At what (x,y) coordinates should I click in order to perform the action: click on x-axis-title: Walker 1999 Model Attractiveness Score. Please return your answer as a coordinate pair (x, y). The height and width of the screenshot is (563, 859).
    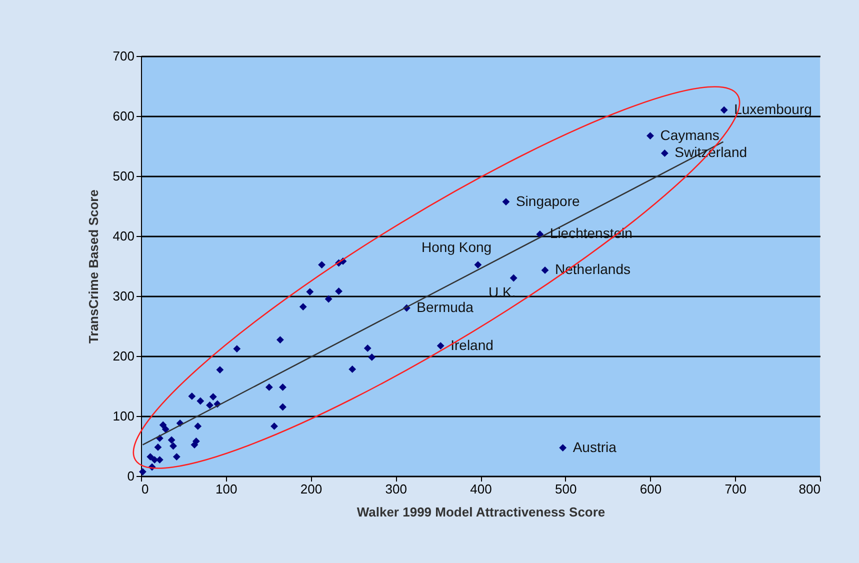
    Looking at the image, I should click on (481, 512).